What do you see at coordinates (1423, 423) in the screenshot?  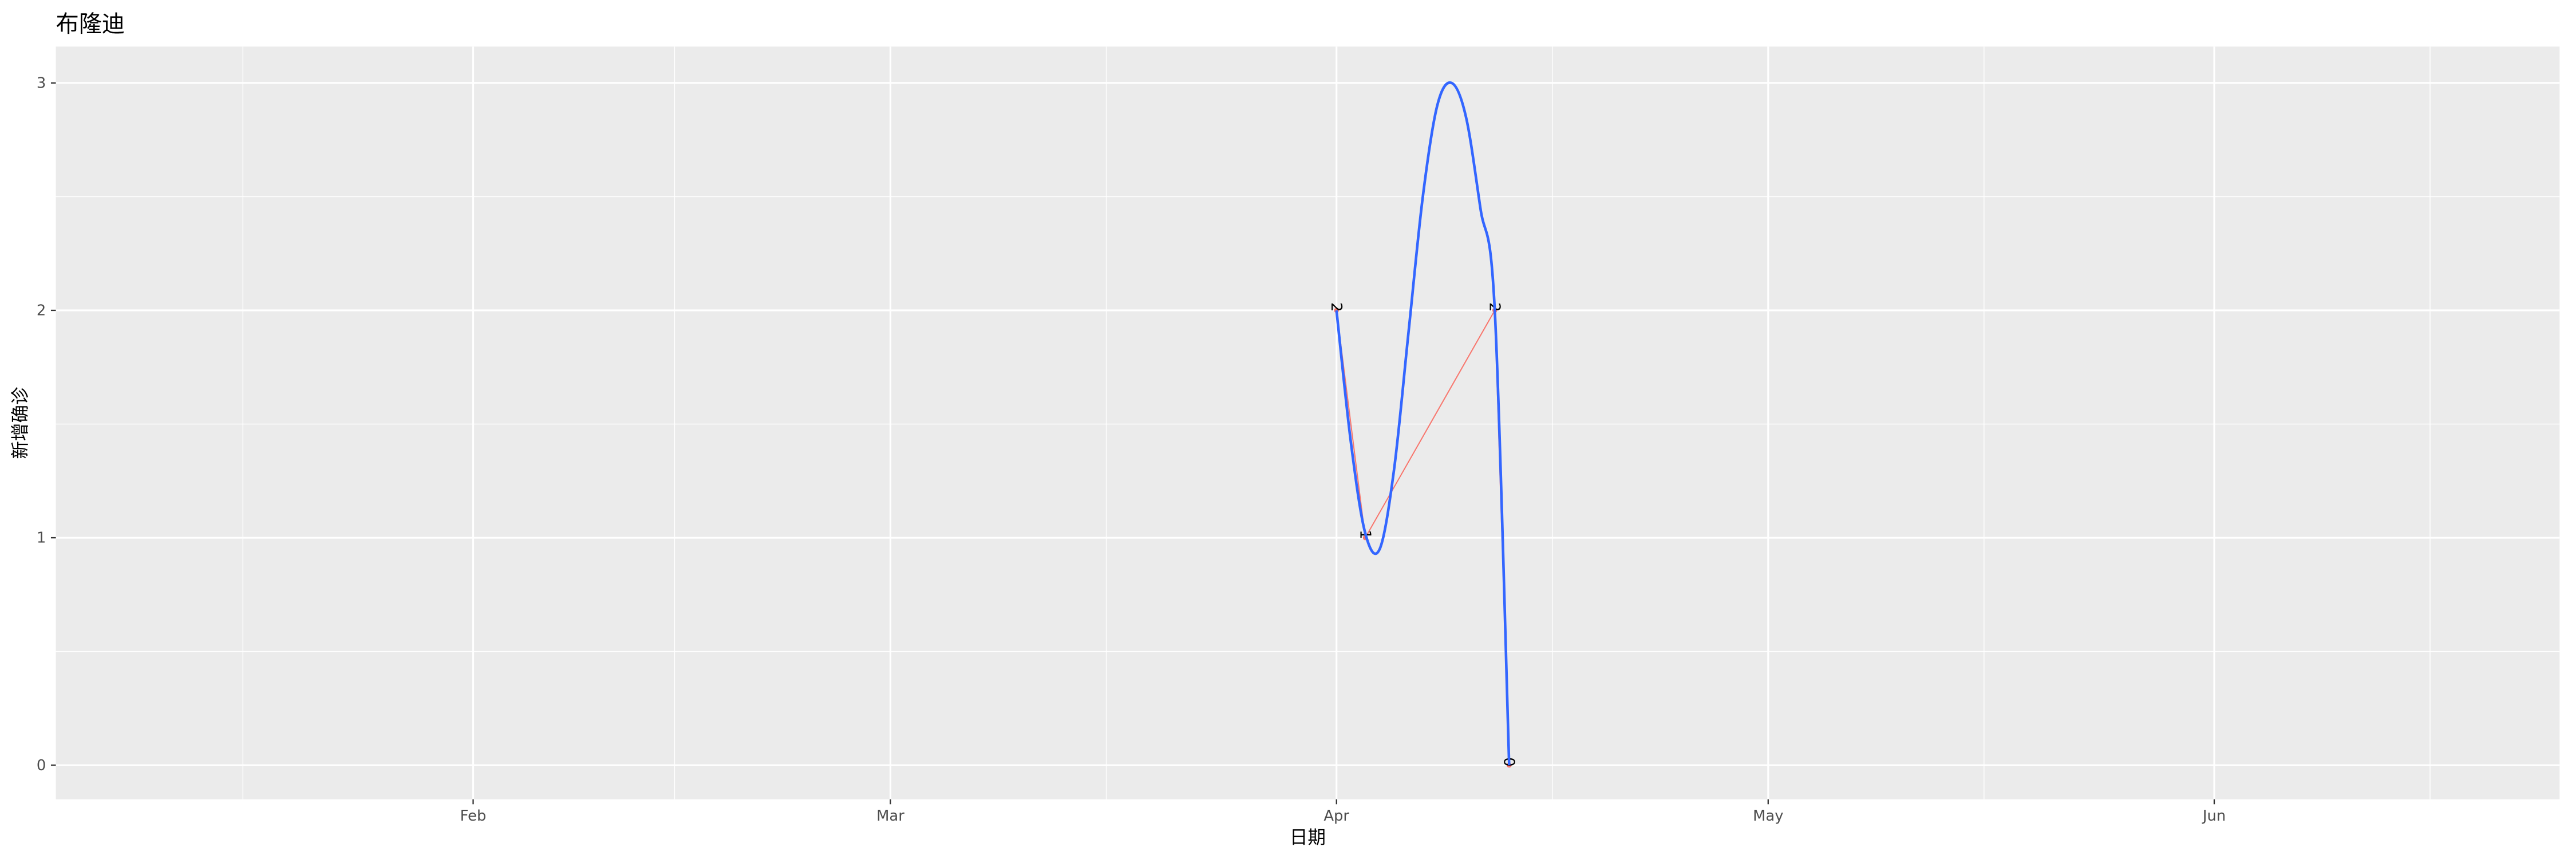 I see `smooth-curve` at bounding box center [1423, 423].